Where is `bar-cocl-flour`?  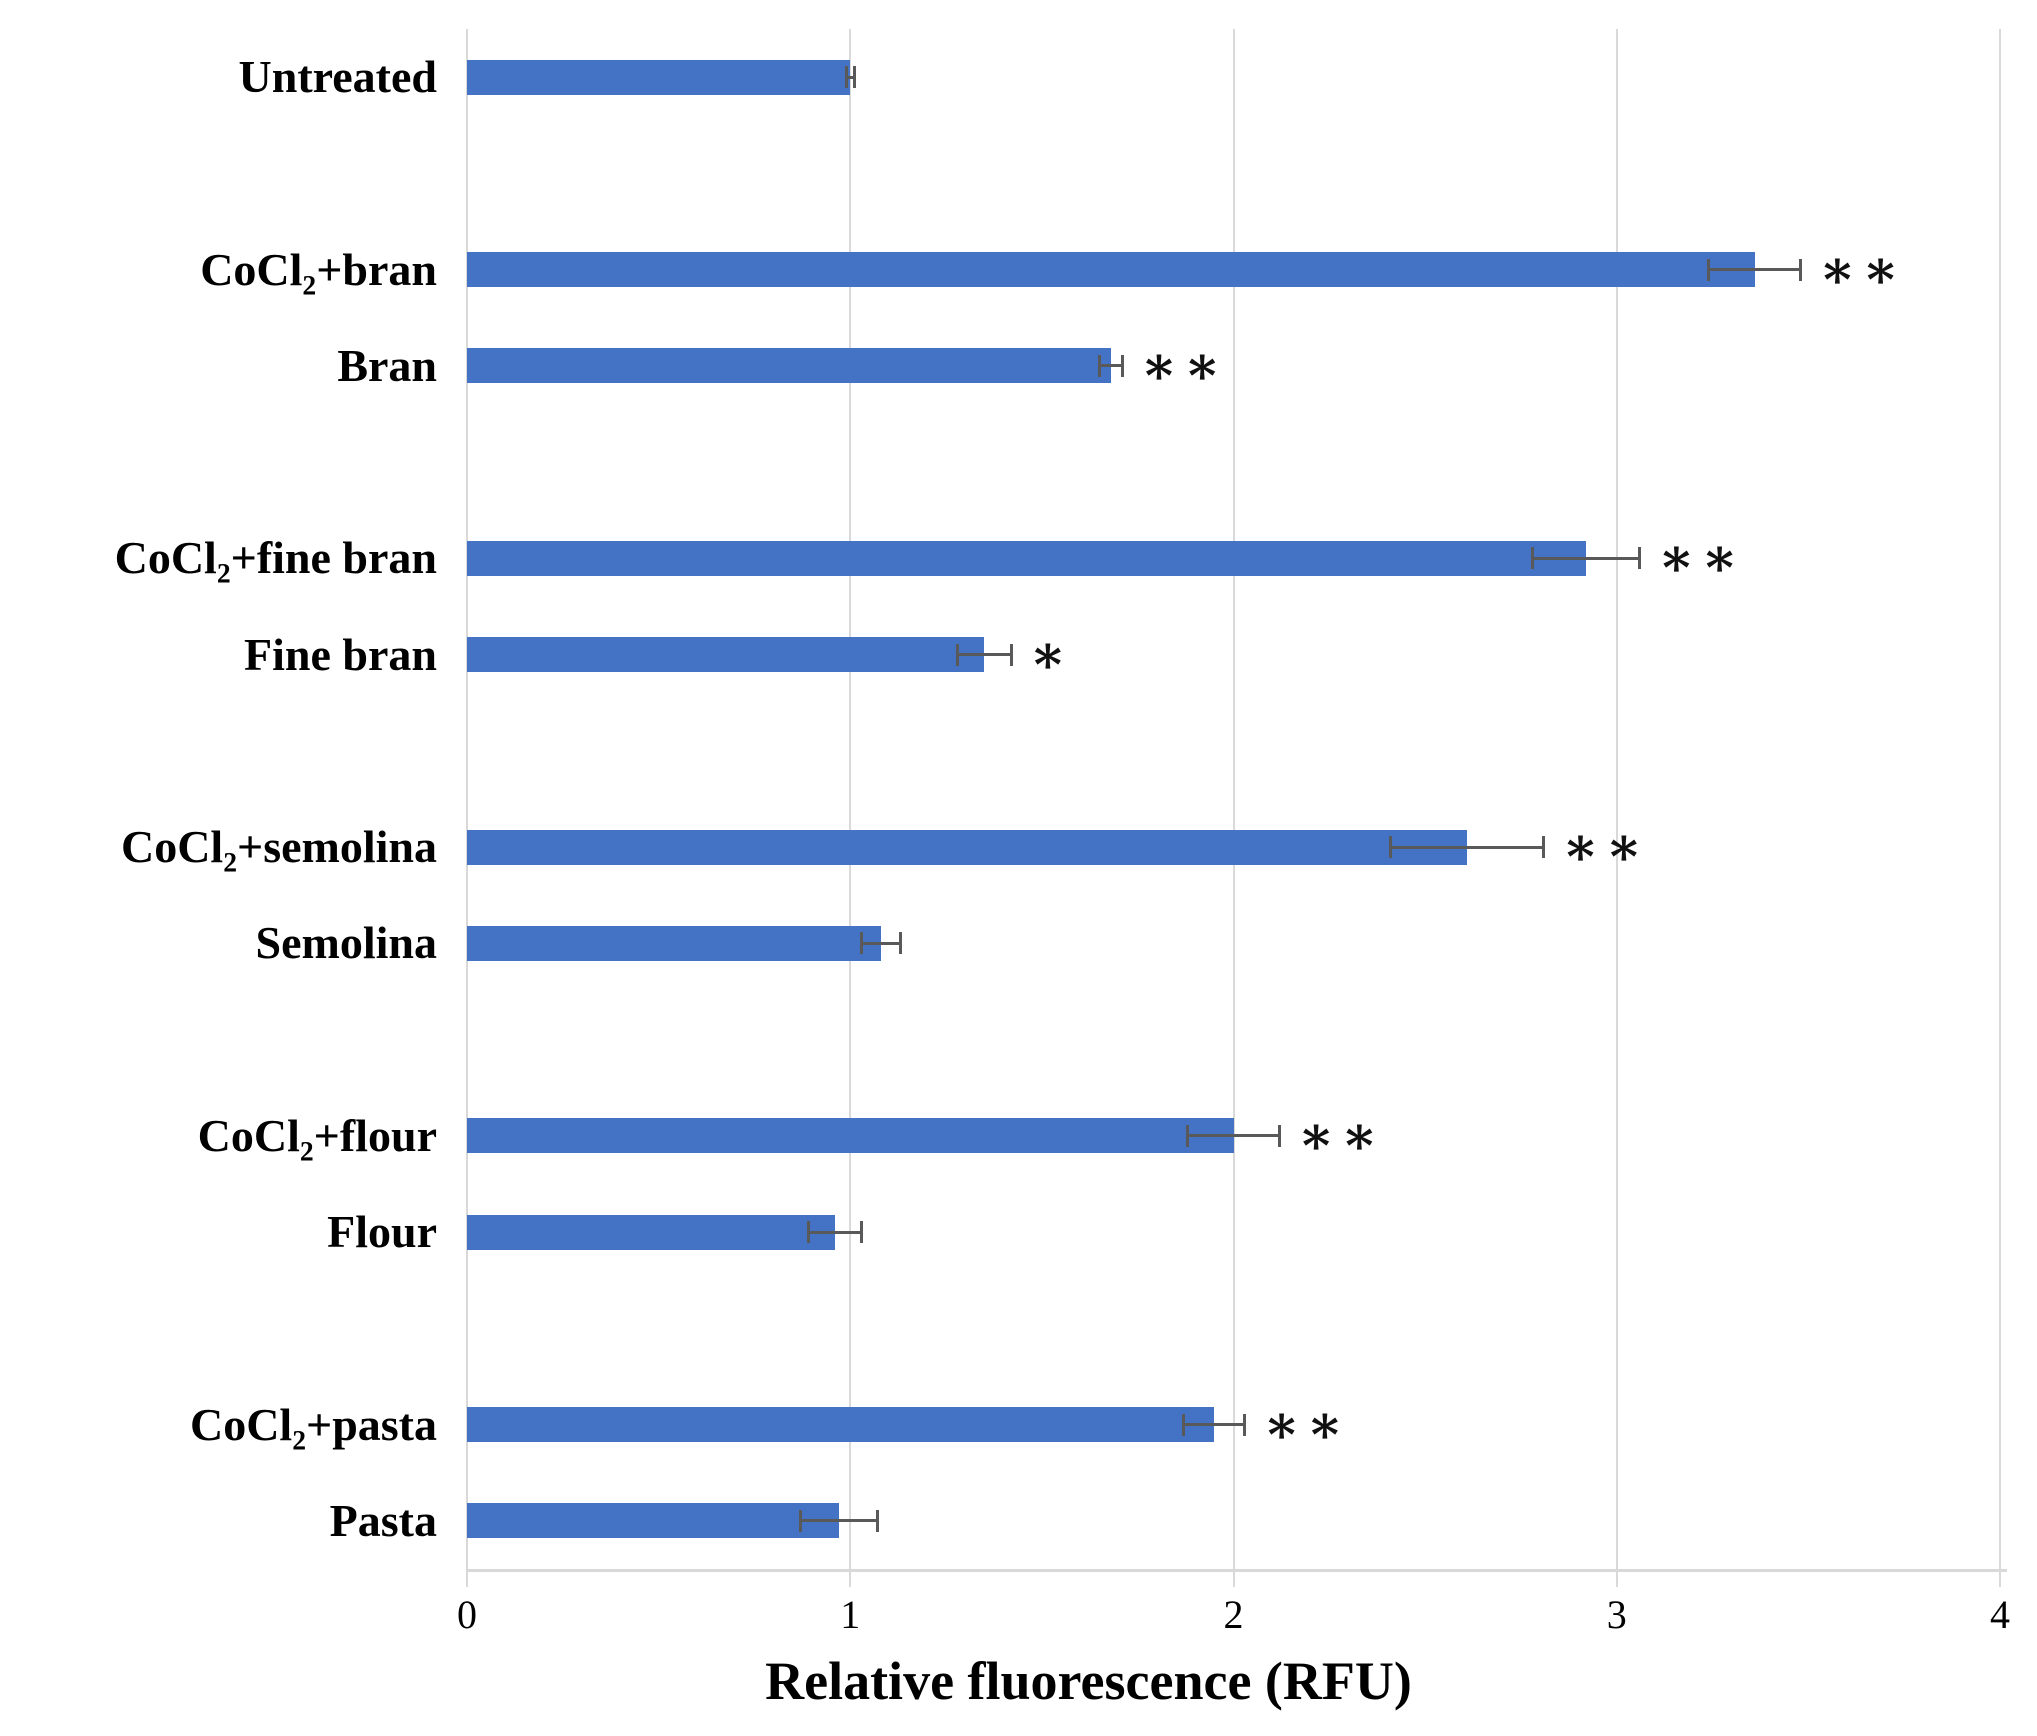
bar-cocl-flour is located at coordinates (850, 1136).